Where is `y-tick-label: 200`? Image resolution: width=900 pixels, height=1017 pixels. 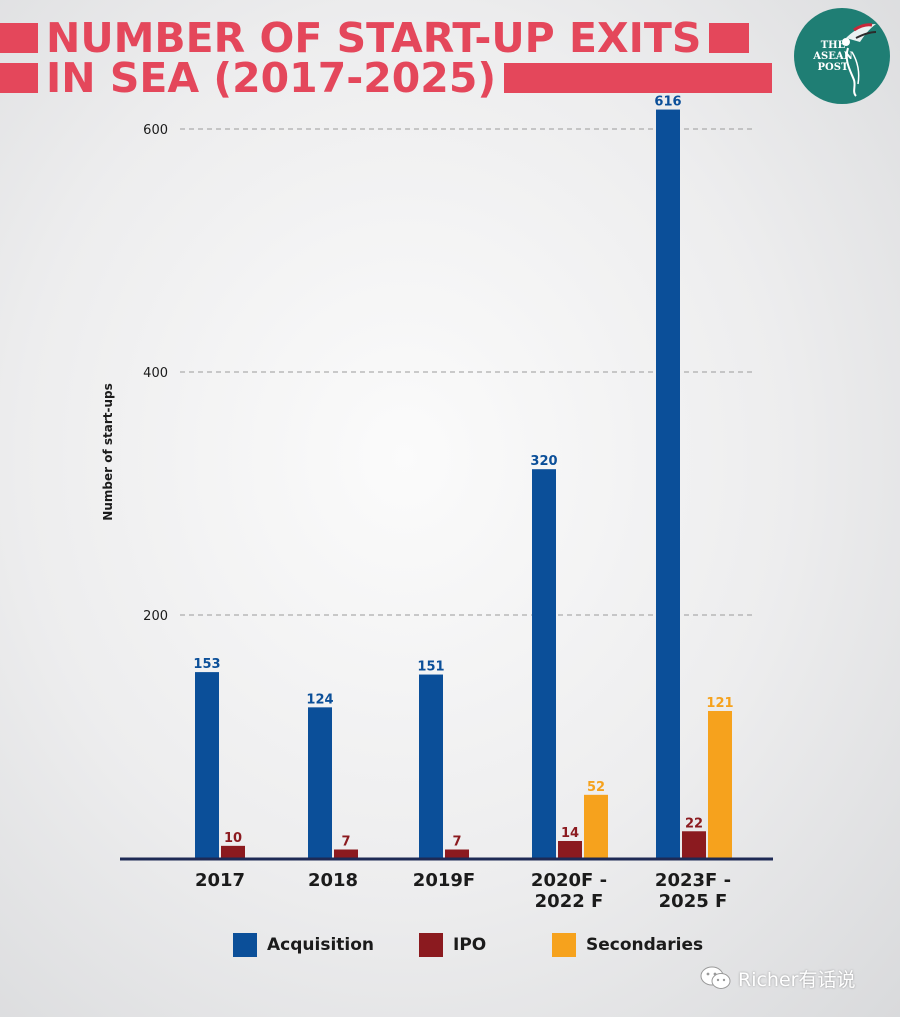
y-tick-label: 200 is located at coordinates (155, 616).